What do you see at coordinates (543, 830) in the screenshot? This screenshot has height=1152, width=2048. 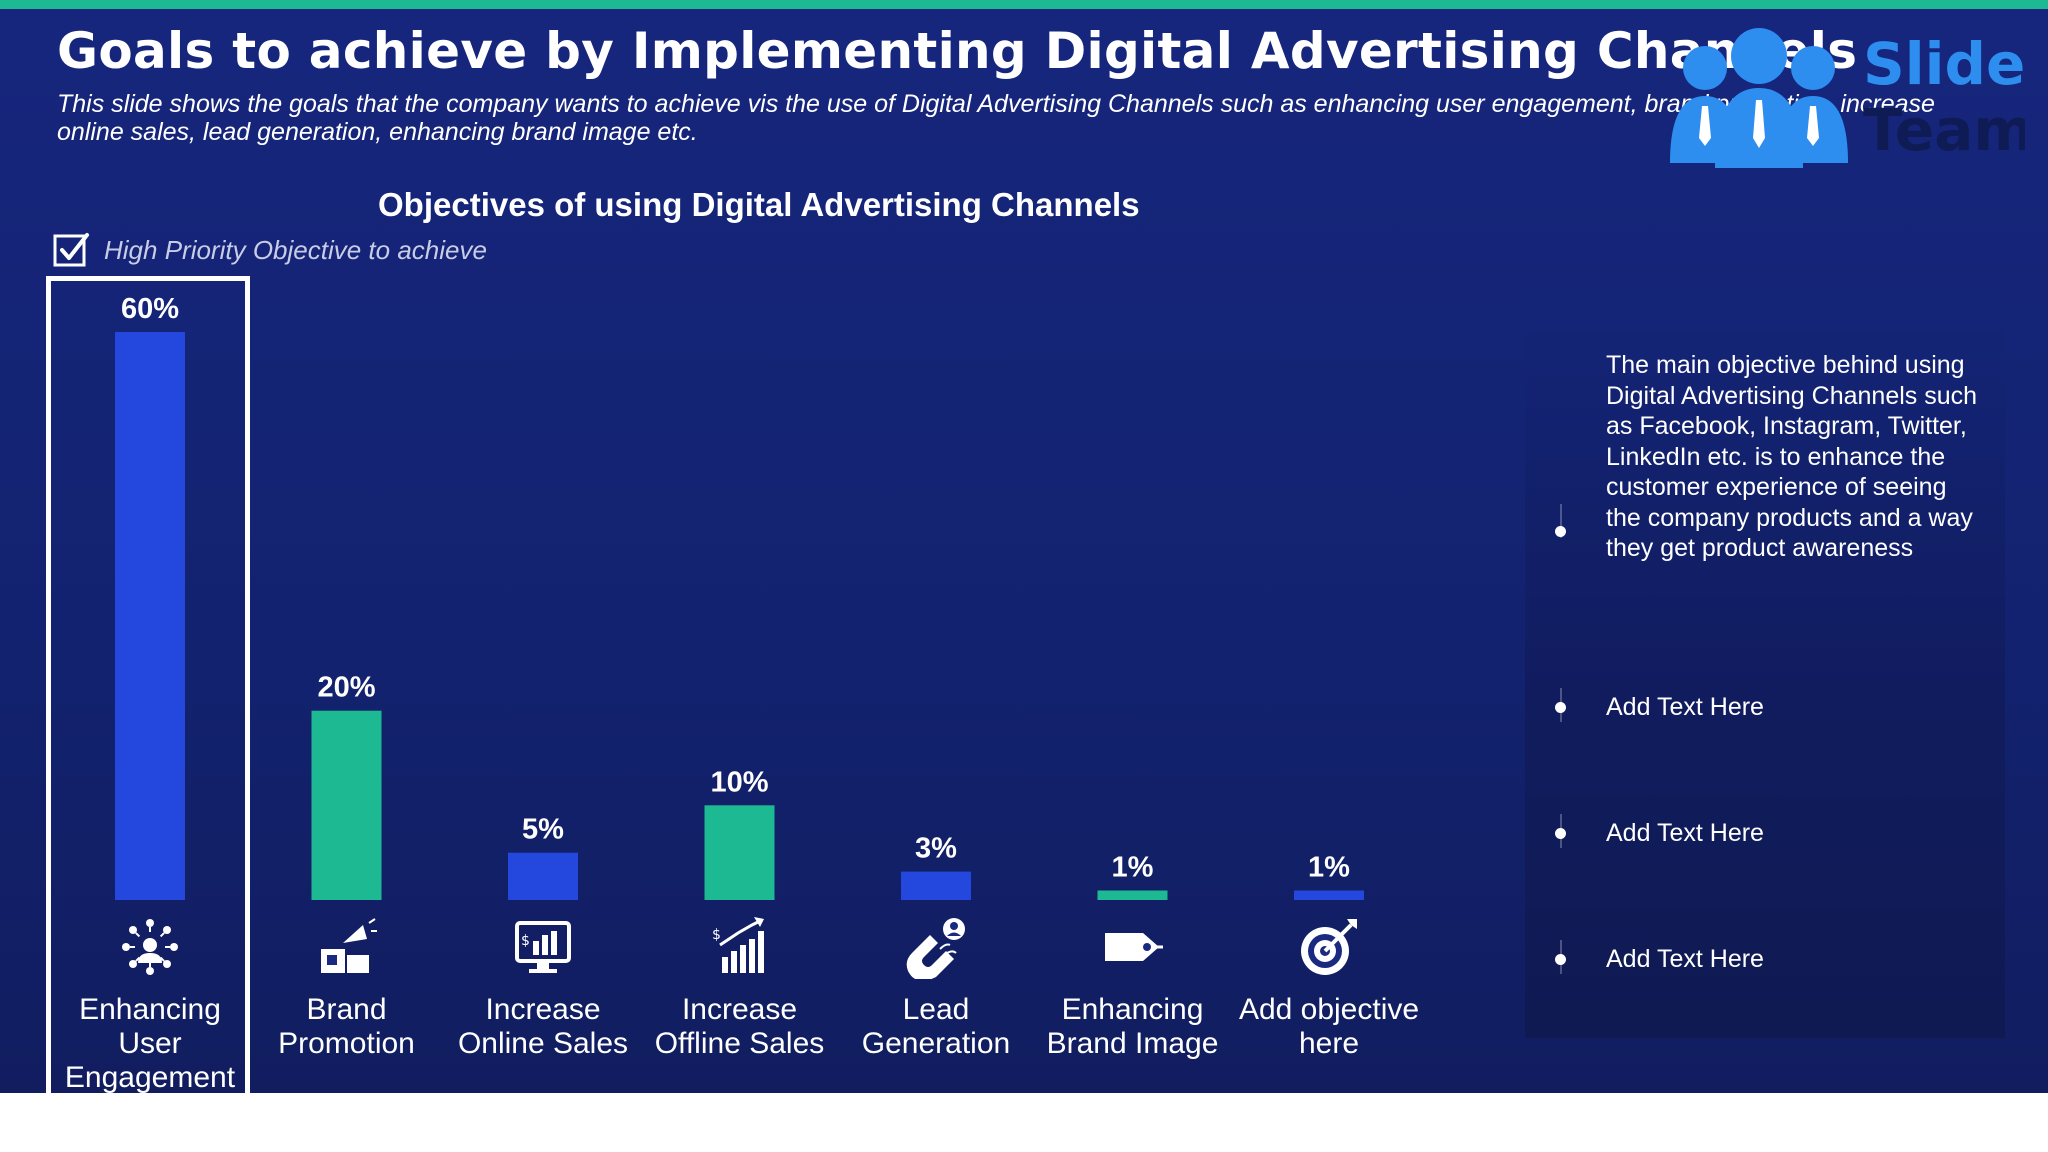 I see `bar-value-label: 5%` at bounding box center [543, 830].